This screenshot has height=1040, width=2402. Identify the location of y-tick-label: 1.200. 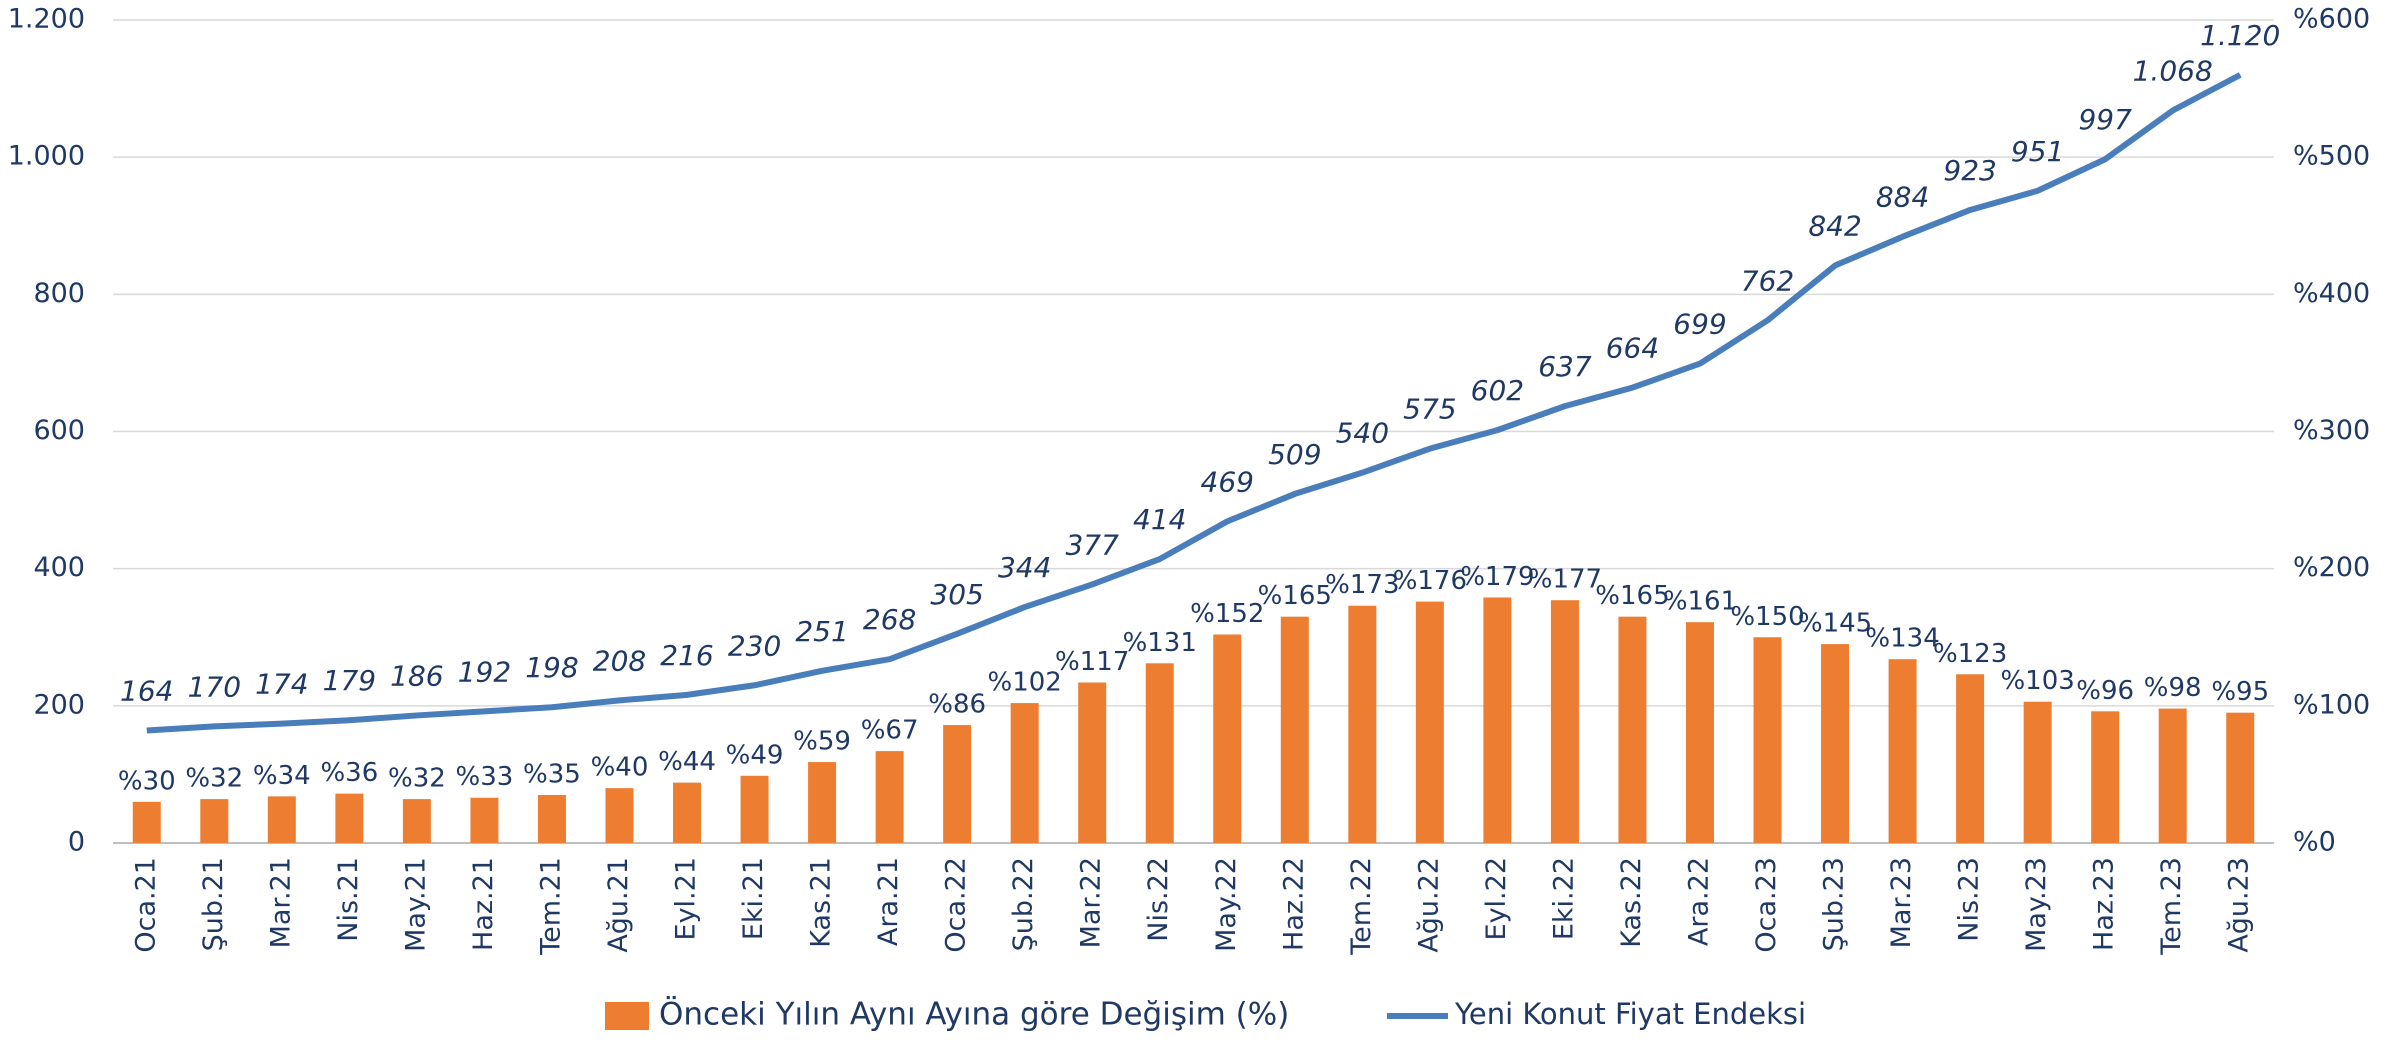
(46, 19).